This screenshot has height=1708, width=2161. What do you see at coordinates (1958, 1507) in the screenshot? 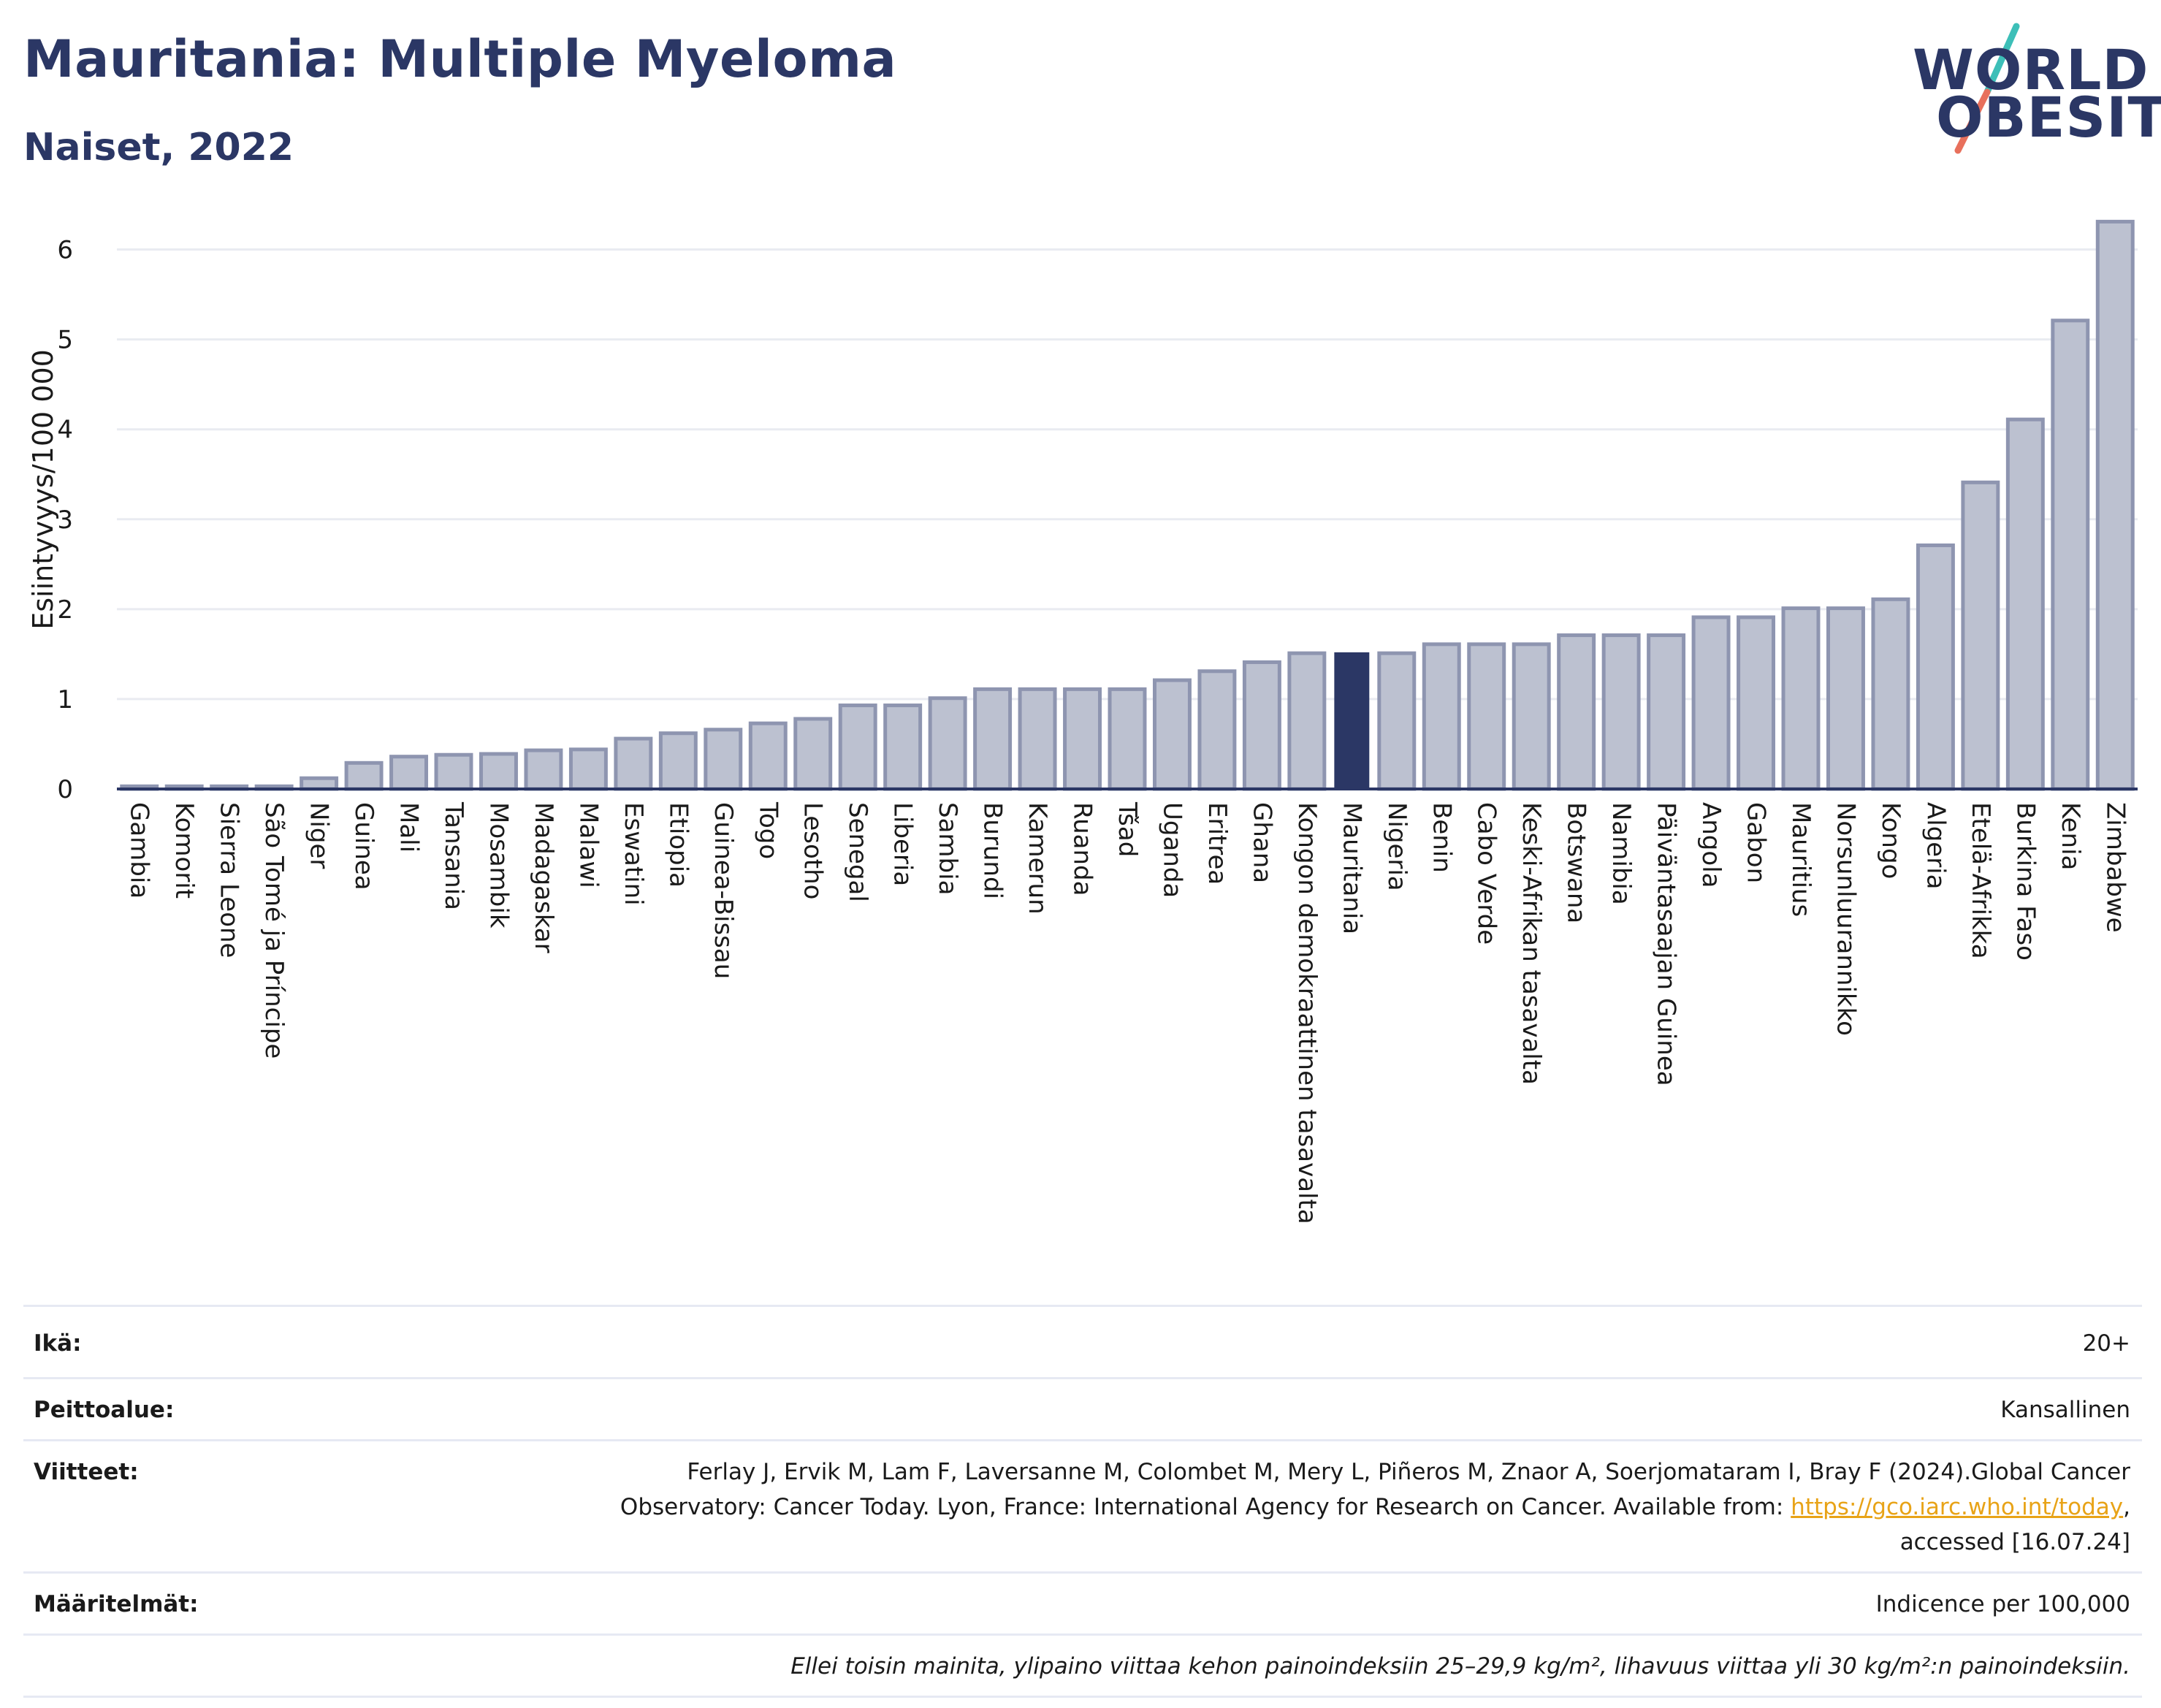
I see `references-link: https://gco.iarc.who.int/today` at bounding box center [1958, 1507].